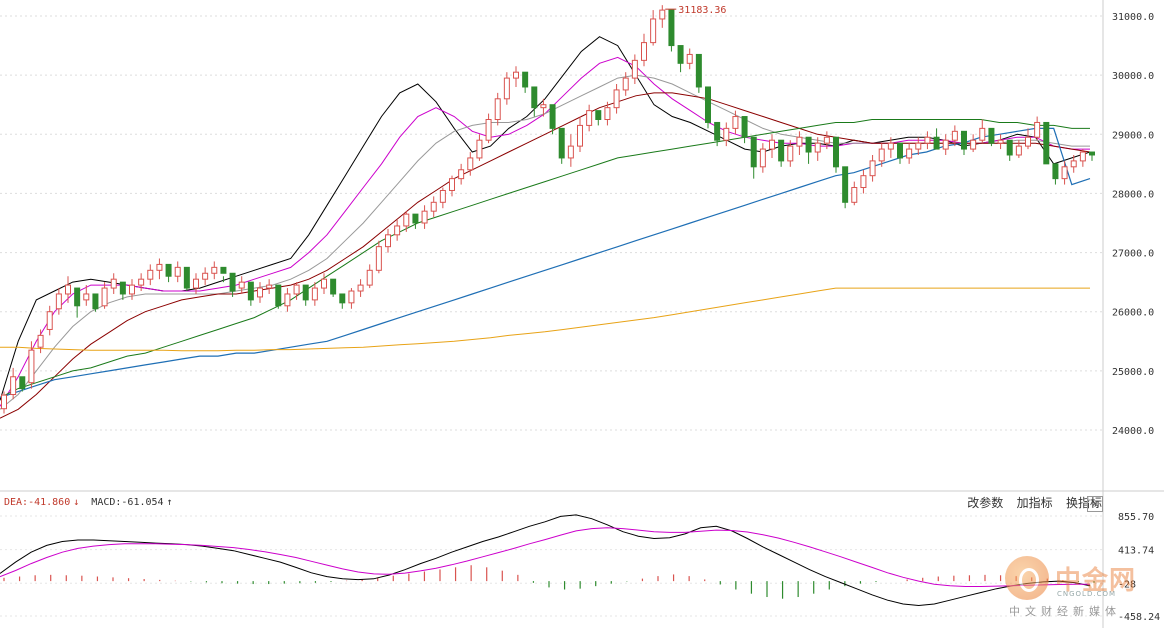 The width and height of the screenshot is (1164, 628). What do you see at coordinates (1083, 503) in the screenshot?
I see `switch-indicator-button: 换指标` at bounding box center [1083, 503].